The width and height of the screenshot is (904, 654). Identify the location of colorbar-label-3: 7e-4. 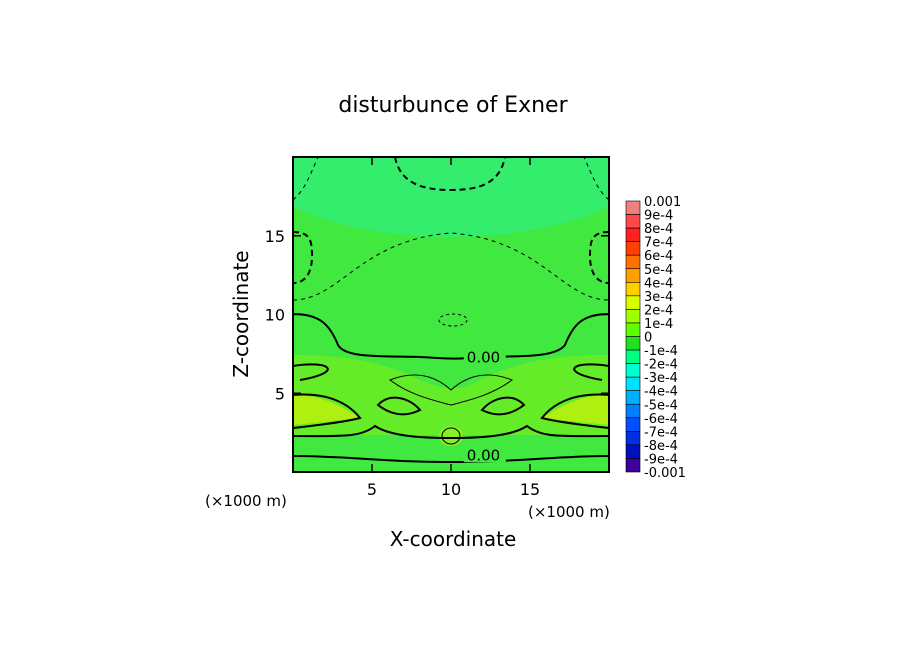
(658, 243).